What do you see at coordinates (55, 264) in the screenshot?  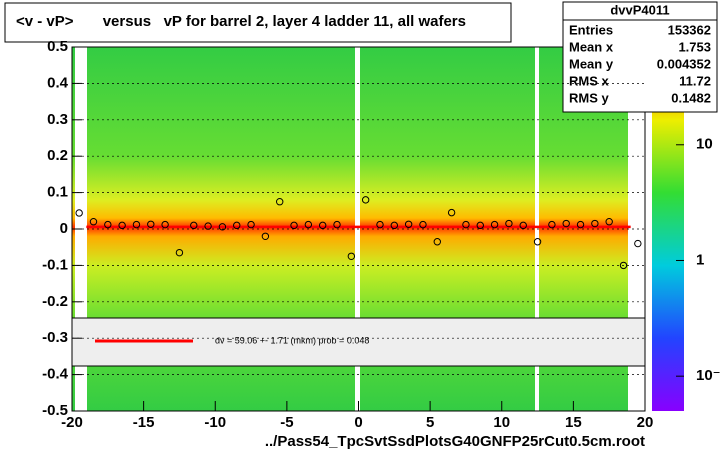 I see `y-tick-label: -0.1` at bounding box center [55, 264].